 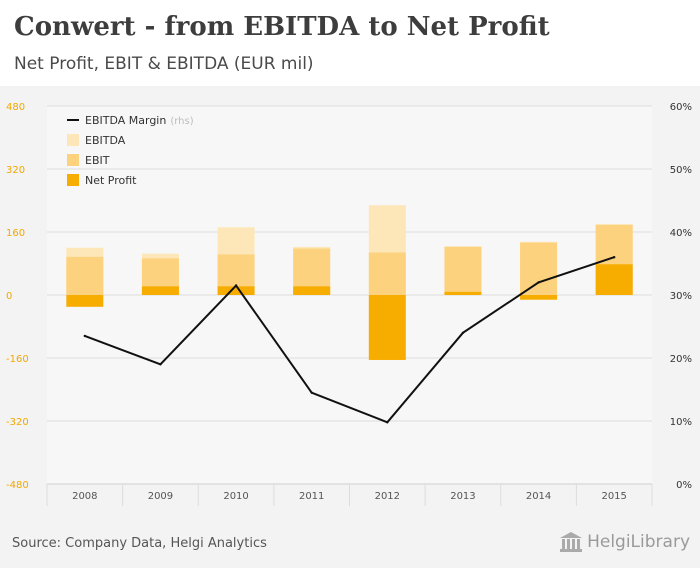 I want to click on legend-swatch-net-profit, so click(x=73, y=180).